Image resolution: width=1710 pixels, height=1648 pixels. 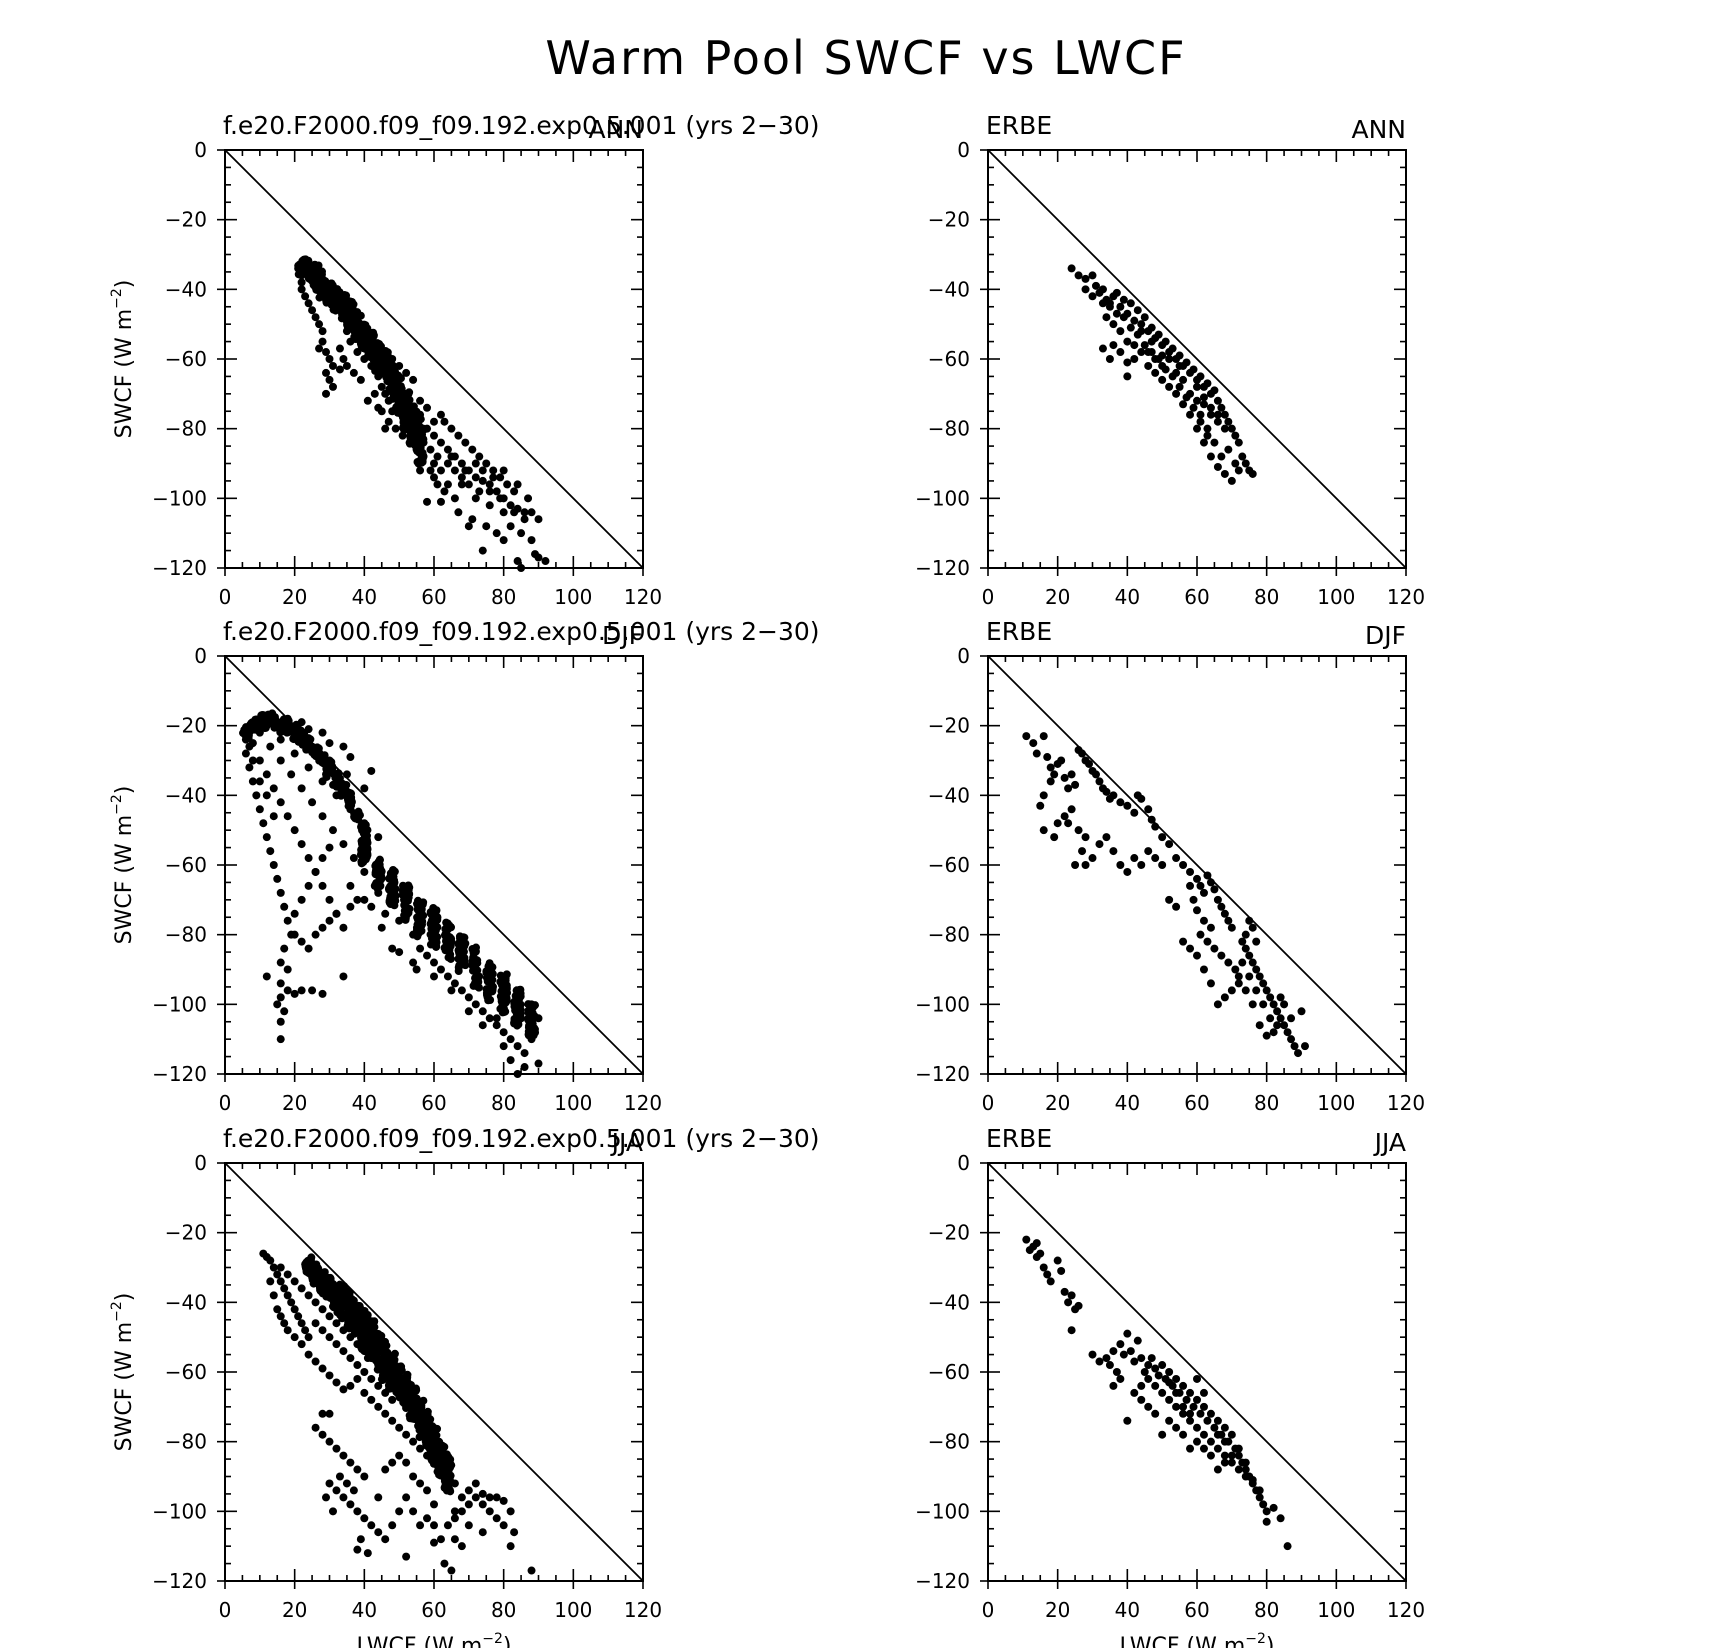 I want to click on y-tick-label: 0, so click(x=200, y=1163).